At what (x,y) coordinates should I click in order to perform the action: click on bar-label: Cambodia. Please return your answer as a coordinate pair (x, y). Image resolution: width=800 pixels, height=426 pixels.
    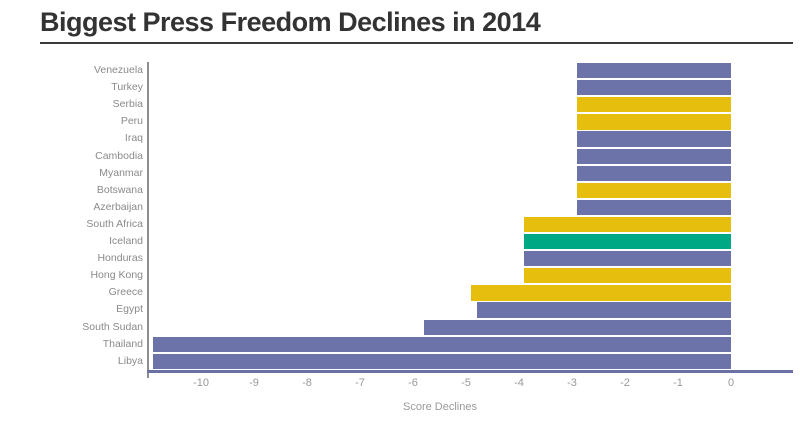
    Looking at the image, I should click on (119, 155).